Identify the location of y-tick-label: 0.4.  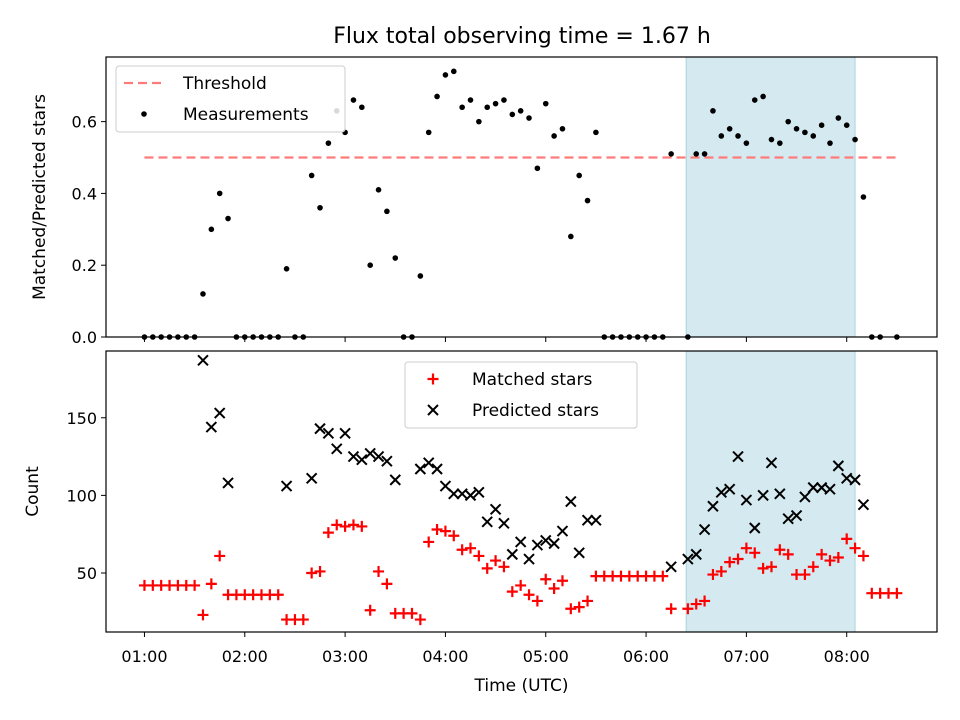
(84, 193).